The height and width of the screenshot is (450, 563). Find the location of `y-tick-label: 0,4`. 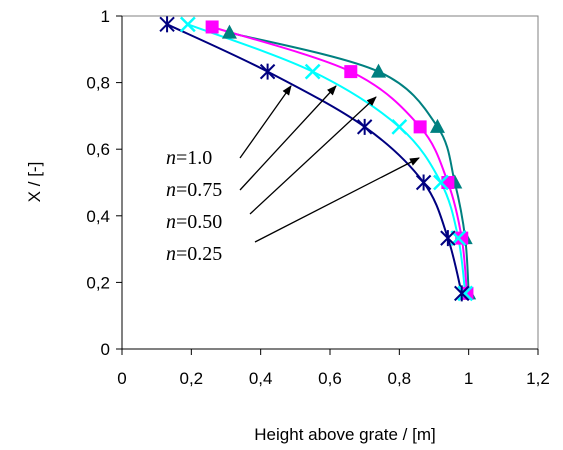

y-tick-label: 0,4 is located at coordinates (98, 216).